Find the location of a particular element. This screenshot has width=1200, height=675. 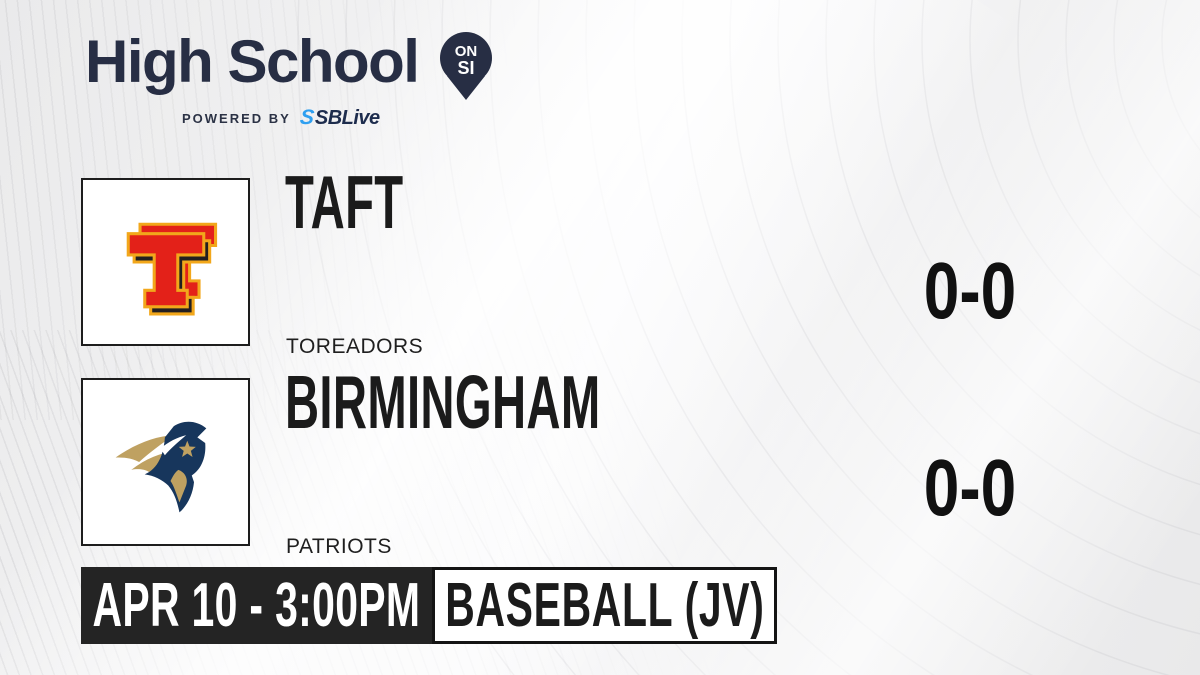

sblive-logo: S SBLive is located at coordinates (339, 118).